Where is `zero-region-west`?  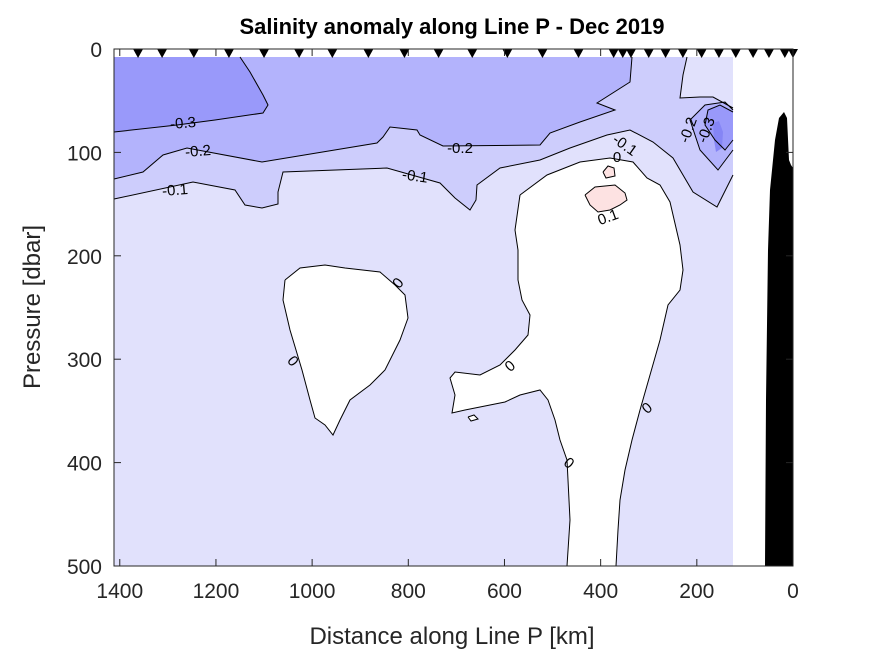
zero-region-west is located at coordinates (345, 350).